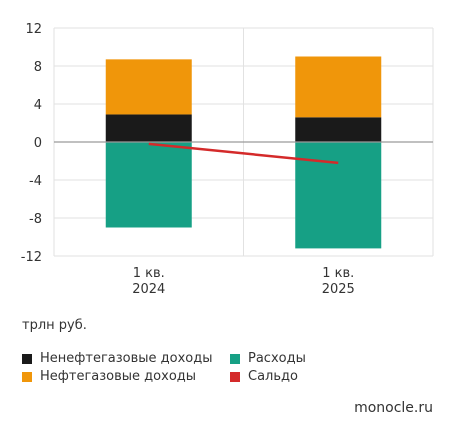  What do you see at coordinates (273, 376) in the screenshot?
I see `legend-label-balance: Сальдо` at bounding box center [273, 376].